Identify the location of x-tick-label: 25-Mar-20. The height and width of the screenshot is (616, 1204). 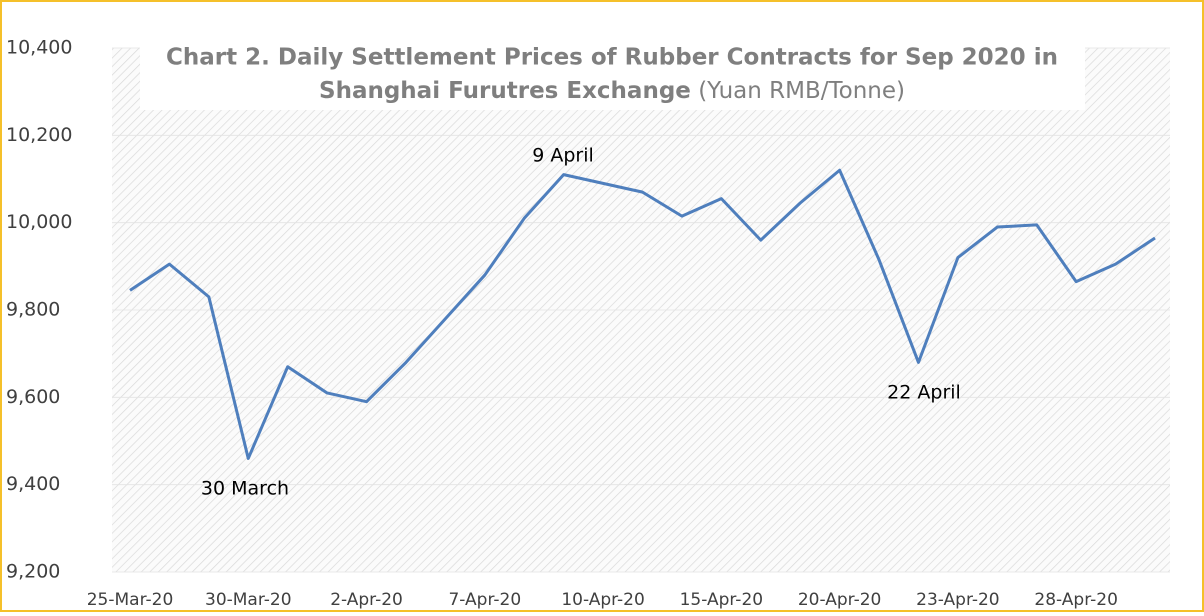
(130, 600).